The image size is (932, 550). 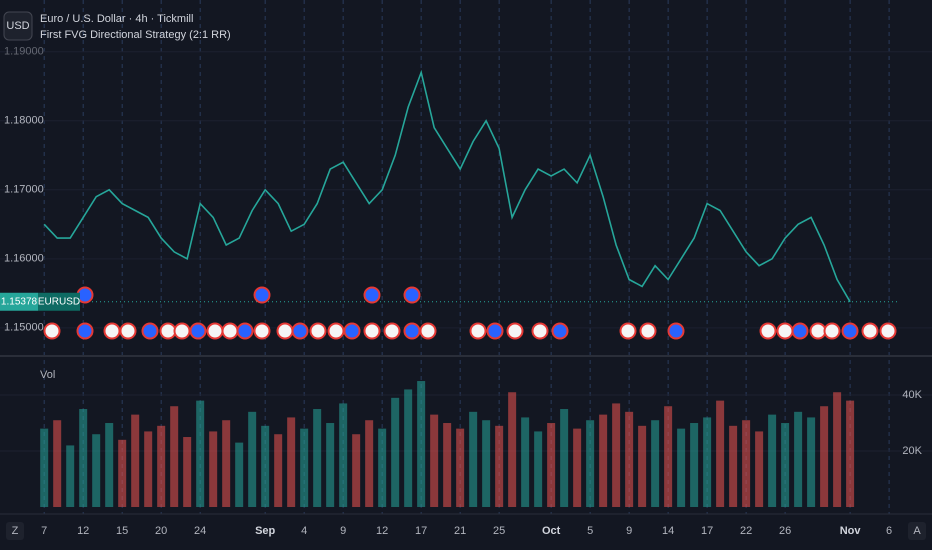 I want to click on strategy-name: First FVG Directional Strategy (2:1 RR), so click(x=135, y=35).